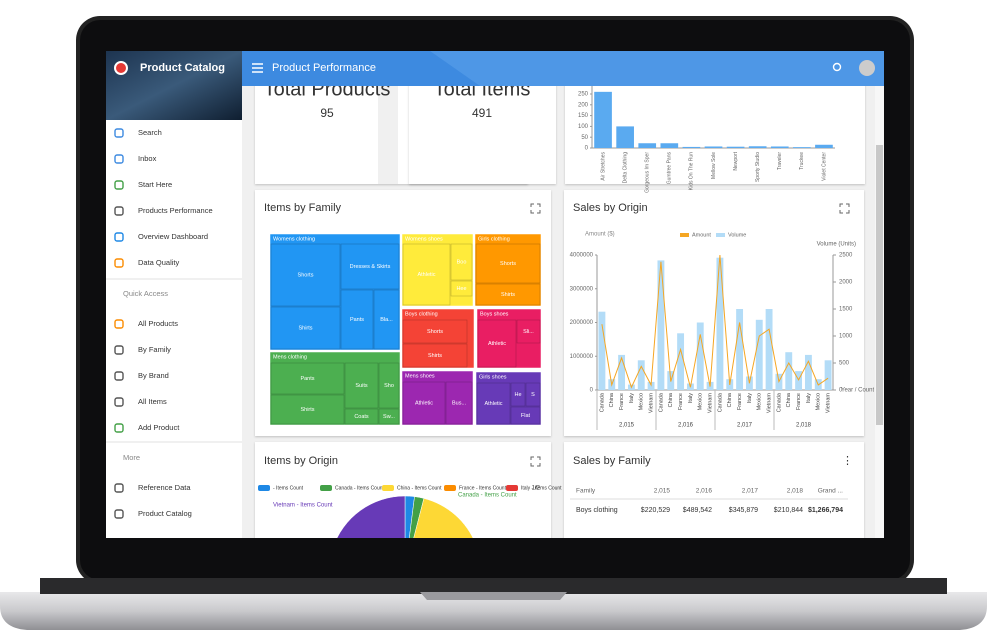 This screenshot has height=639, width=987. I want to click on y-axis-title: Amount ($), so click(600, 235).